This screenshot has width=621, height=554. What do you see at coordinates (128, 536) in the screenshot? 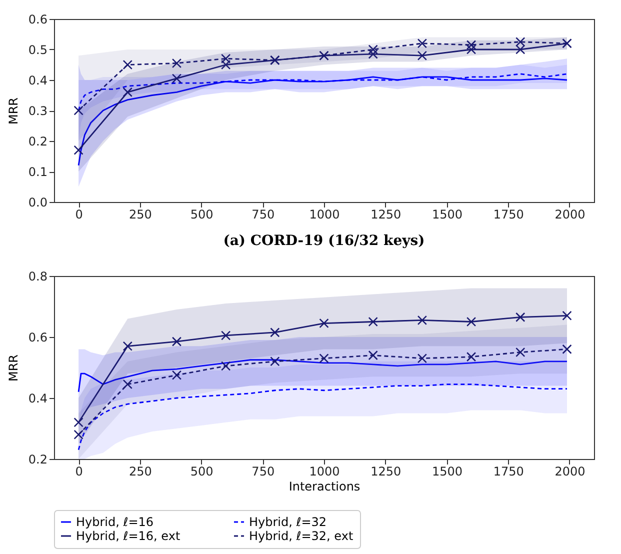
I see `legend-label: Hybrid, ℓ=16, ext` at bounding box center [128, 536].